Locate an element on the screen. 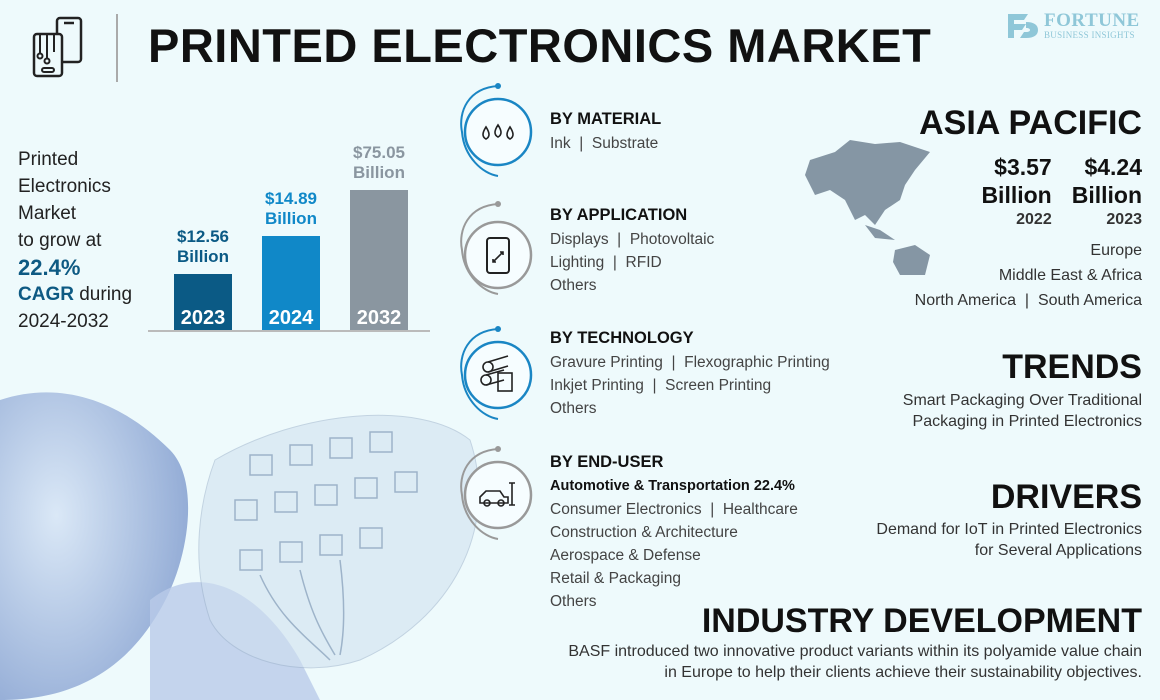  segment-highlight: Automotive & Transportation 22.4% is located at coordinates (672, 486).